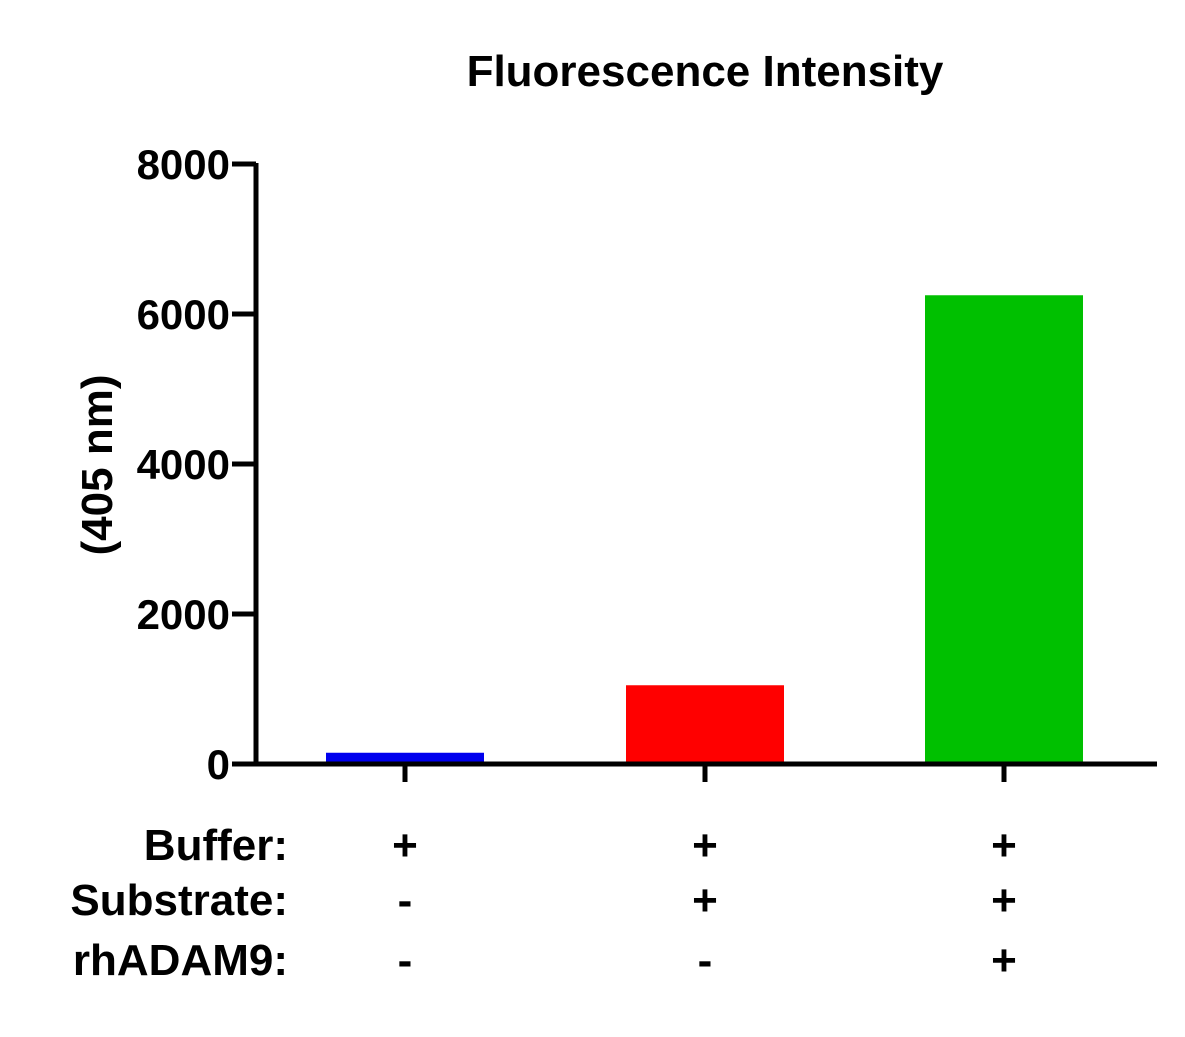 This screenshot has height=1037, width=1185. What do you see at coordinates (180, 960) in the screenshot?
I see `condition-label: rhADAM9:` at bounding box center [180, 960].